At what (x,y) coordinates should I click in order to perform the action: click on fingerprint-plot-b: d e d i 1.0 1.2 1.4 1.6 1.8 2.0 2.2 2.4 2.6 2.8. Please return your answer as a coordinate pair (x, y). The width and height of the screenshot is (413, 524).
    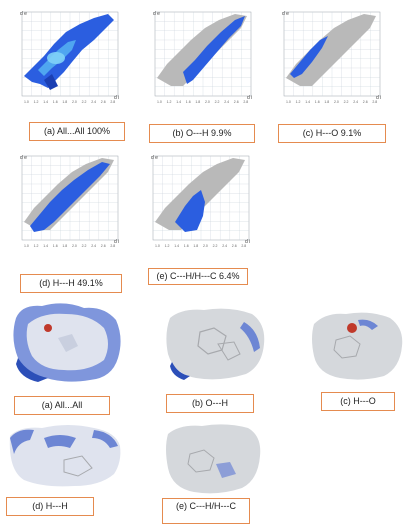
    Looking at the image, I should click on (203, 58).